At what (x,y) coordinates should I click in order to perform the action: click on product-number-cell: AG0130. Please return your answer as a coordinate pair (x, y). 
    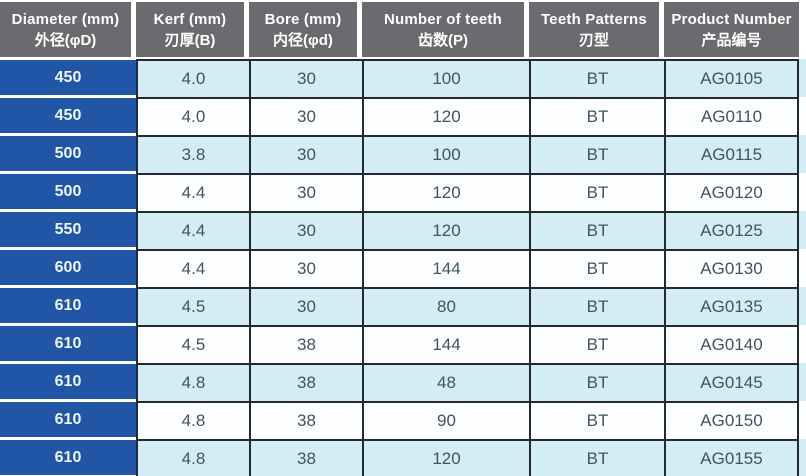
    Looking at the image, I should click on (731, 268).